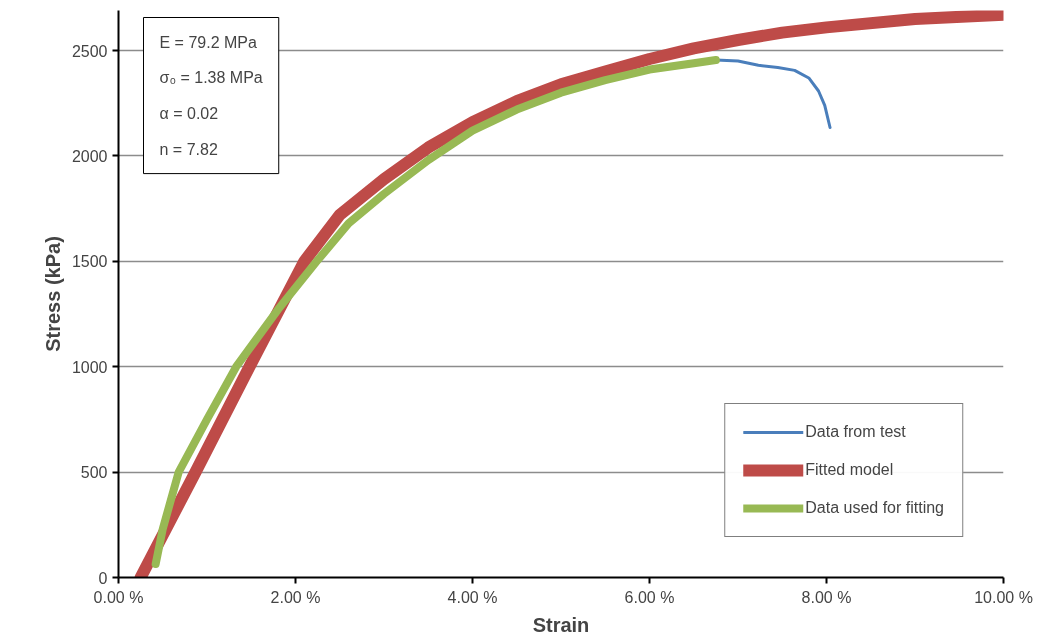 The height and width of the screenshot is (638, 1043). I want to click on x-tick-label: 2.00 %, so click(295, 597).